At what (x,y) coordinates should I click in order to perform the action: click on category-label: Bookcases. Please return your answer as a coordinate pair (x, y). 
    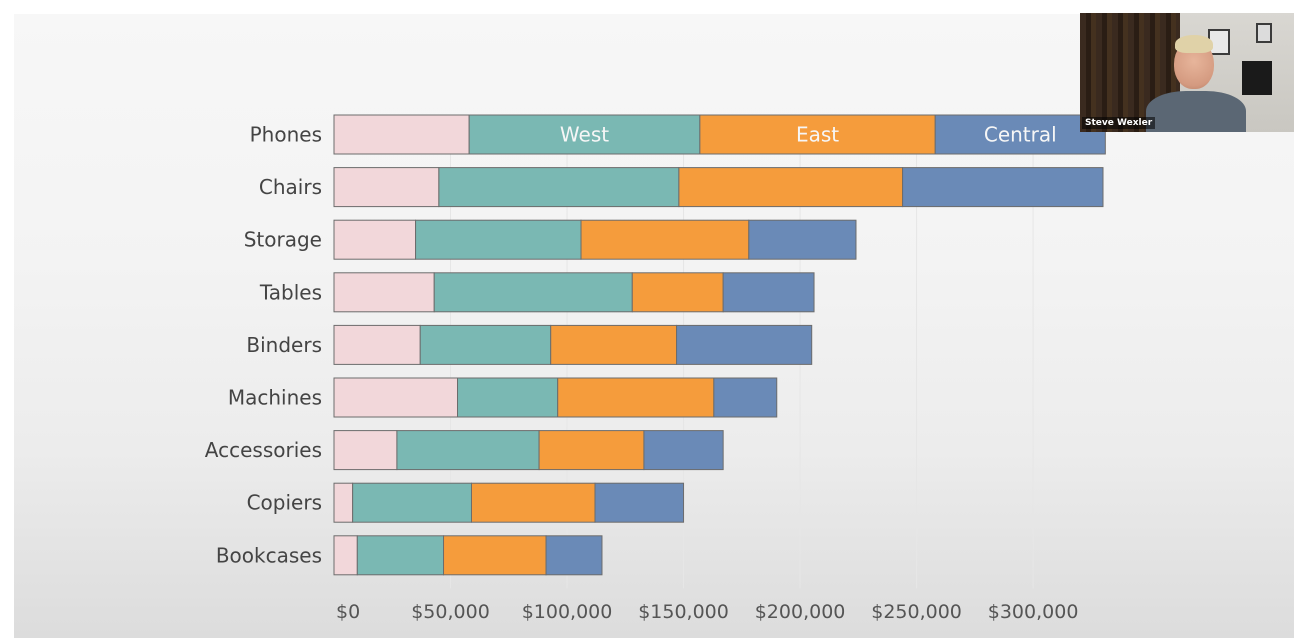
    Looking at the image, I should click on (269, 555).